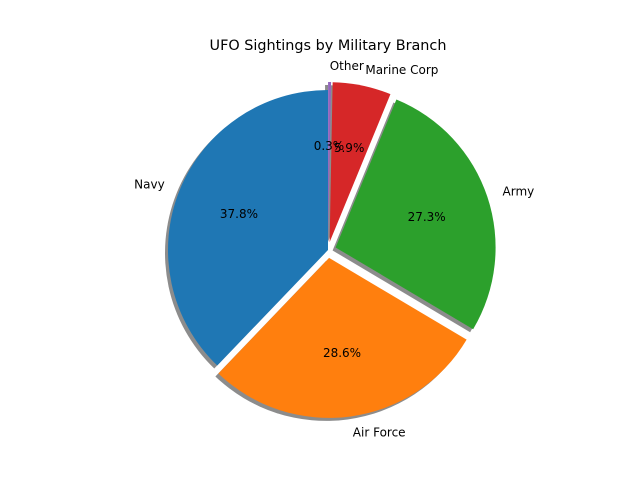 This screenshot has width=640, height=480. I want to click on slice-pct-label-marine-corp: 5.9%, so click(349, 148).